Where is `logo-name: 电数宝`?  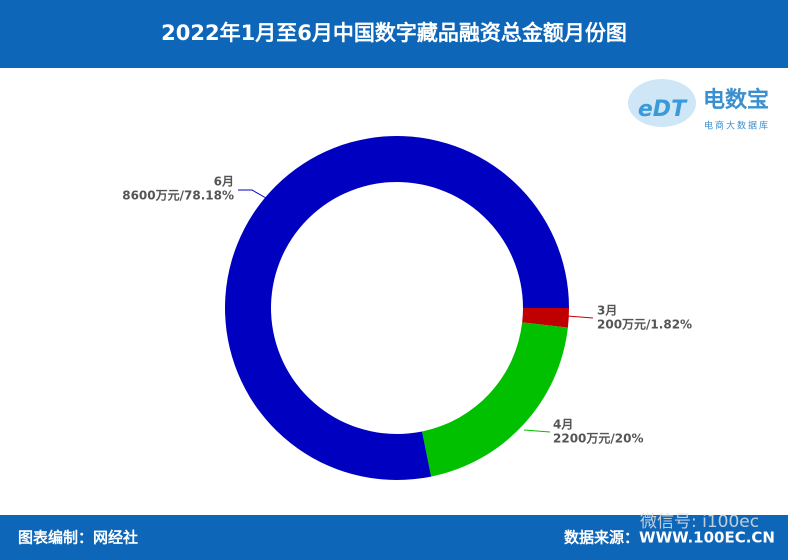 logo-name: 电数宝 is located at coordinates (736, 100).